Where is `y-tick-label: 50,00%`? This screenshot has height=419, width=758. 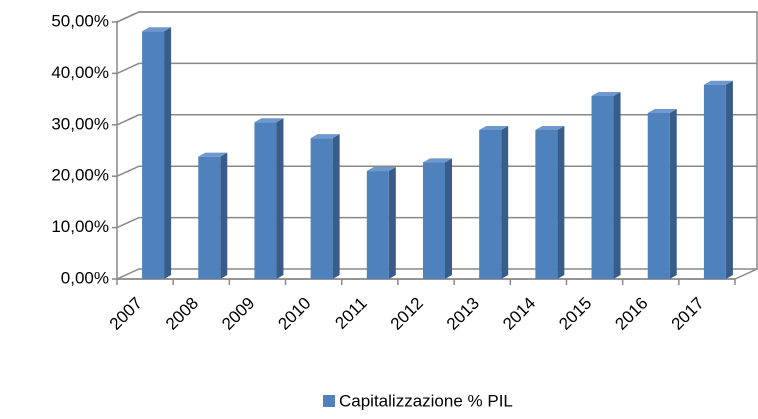 y-tick-label: 50,00% is located at coordinates (80, 20).